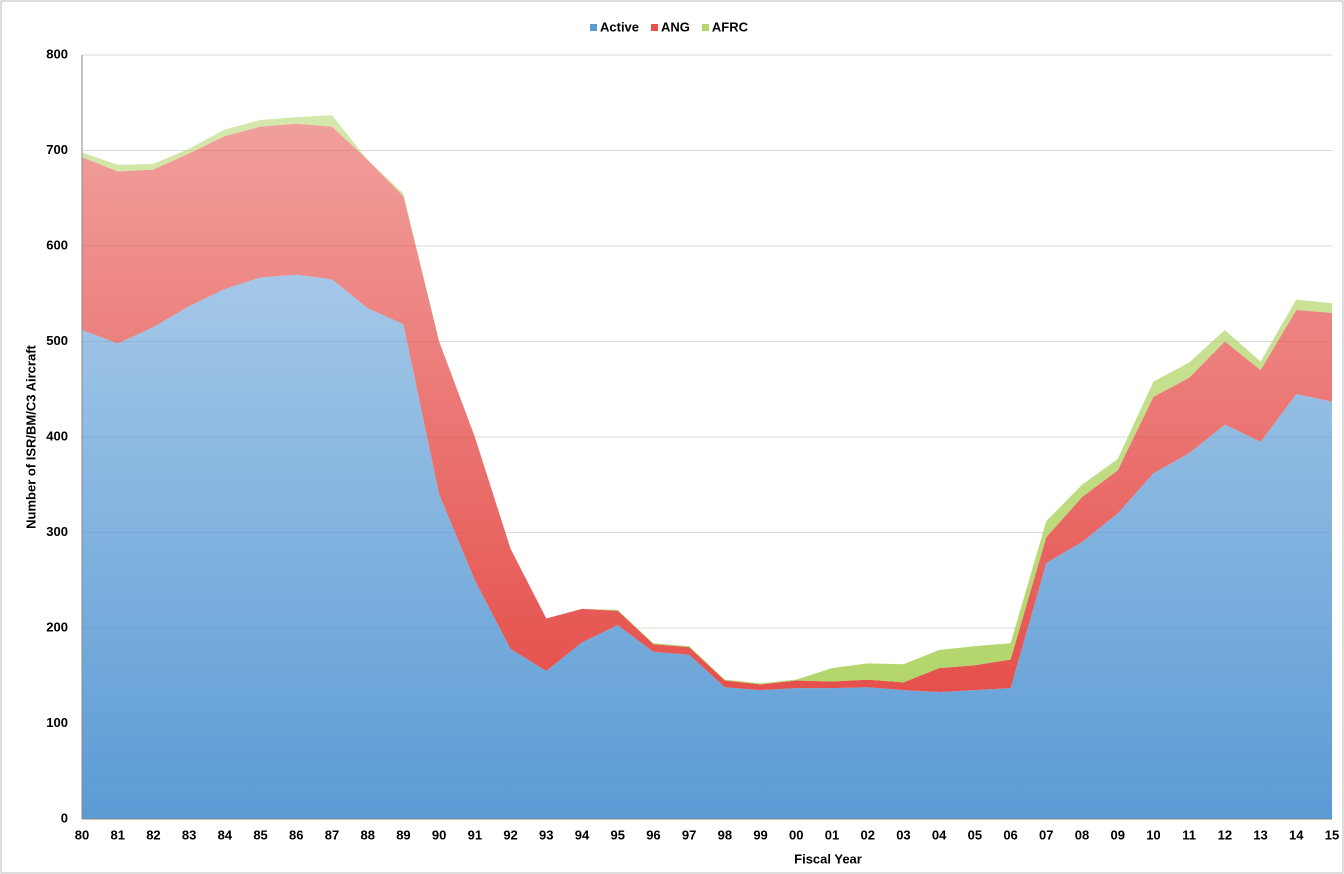  I want to click on y-tick-label: 600, so click(57, 244).